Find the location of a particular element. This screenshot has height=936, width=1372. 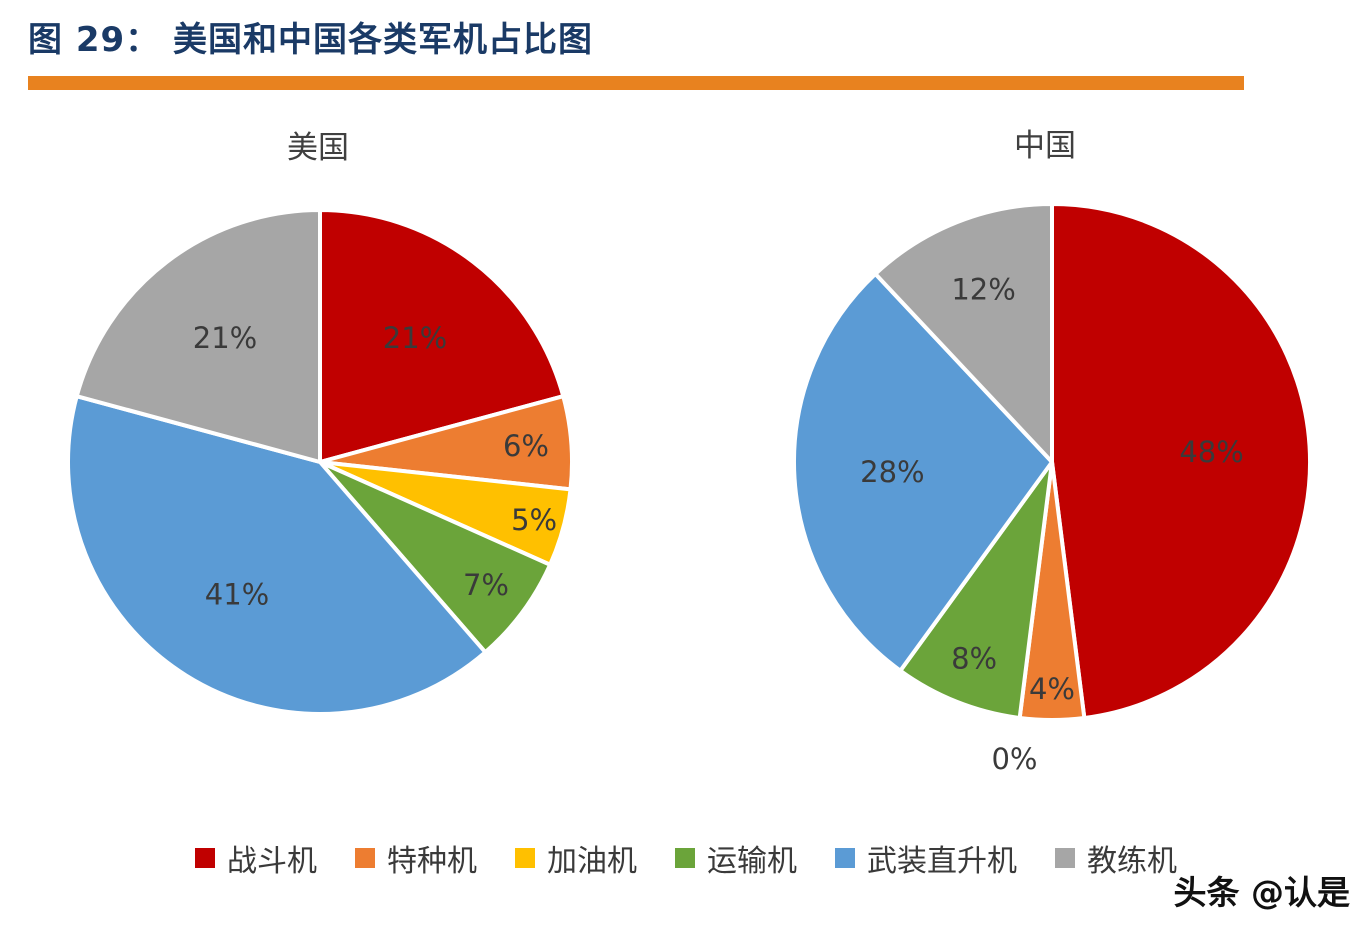

slice-label-china-5: 28% is located at coordinates (892, 472).